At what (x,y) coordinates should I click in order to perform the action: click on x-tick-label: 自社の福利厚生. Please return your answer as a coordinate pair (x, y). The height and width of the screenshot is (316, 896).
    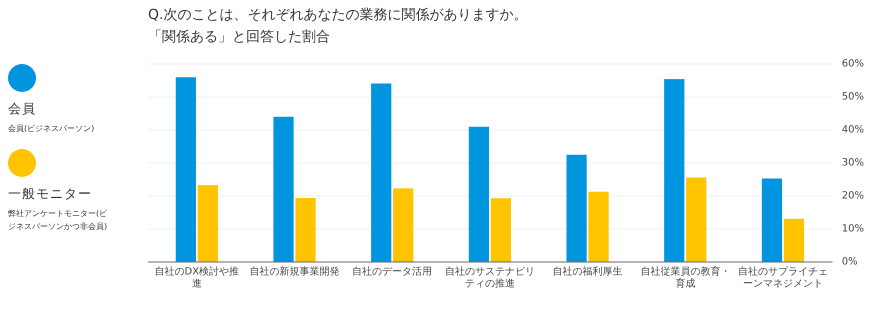
    Looking at the image, I should click on (587, 272).